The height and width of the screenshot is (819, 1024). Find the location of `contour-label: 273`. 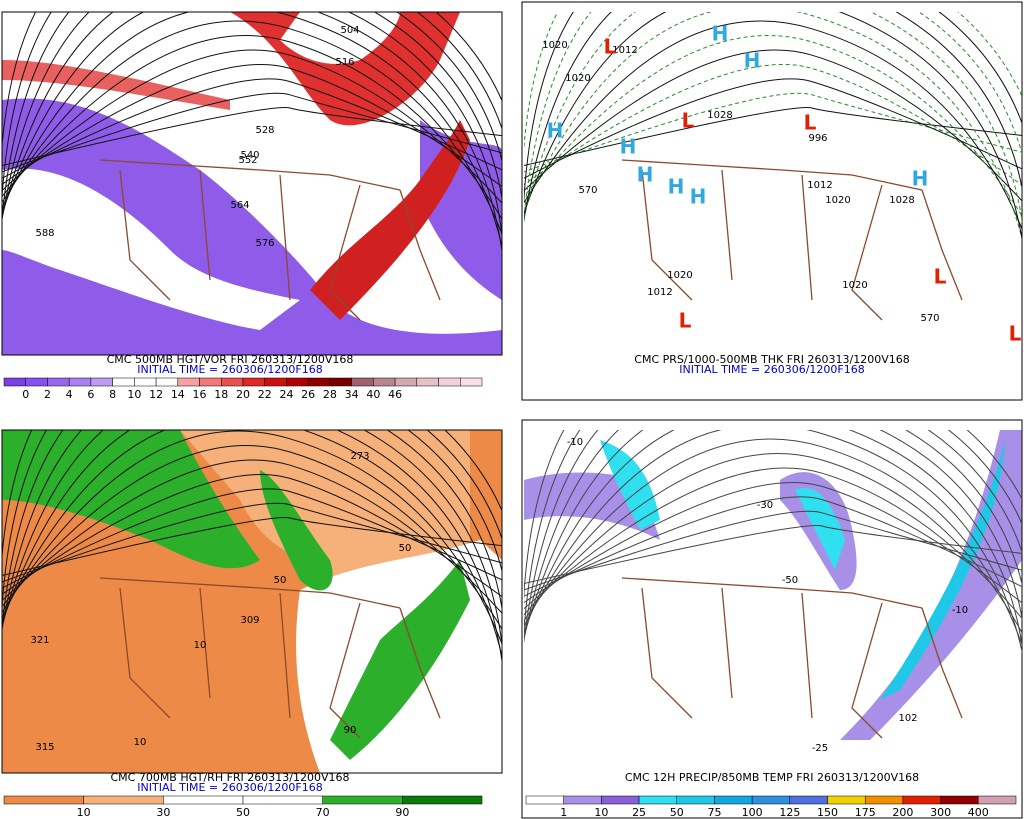

contour-label: 273 is located at coordinates (359, 456).